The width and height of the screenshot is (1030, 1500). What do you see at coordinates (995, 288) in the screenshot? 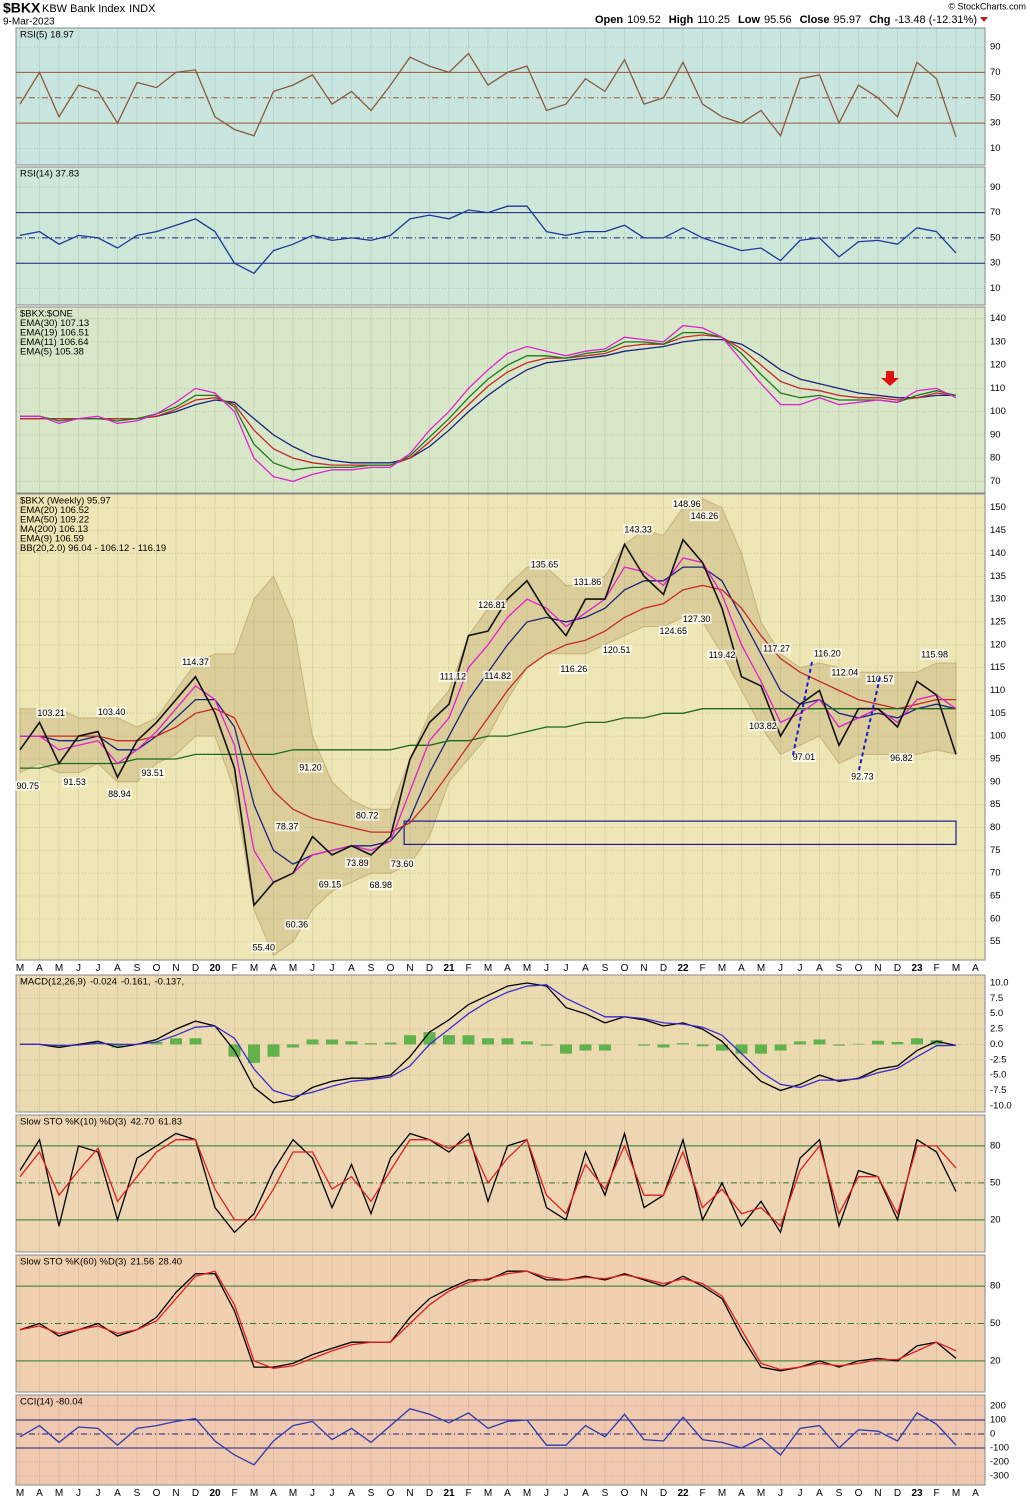
I see `y-tick-label: 10` at bounding box center [995, 288].